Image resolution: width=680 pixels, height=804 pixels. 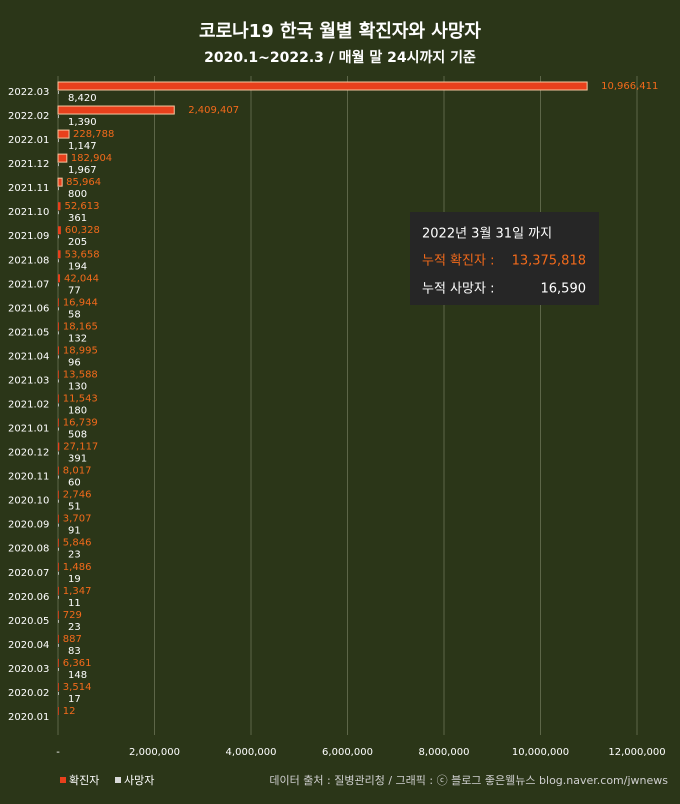 What do you see at coordinates (77, 218) in the screenshot?
I see `value-label: 361` at bounding box center [77, 218].